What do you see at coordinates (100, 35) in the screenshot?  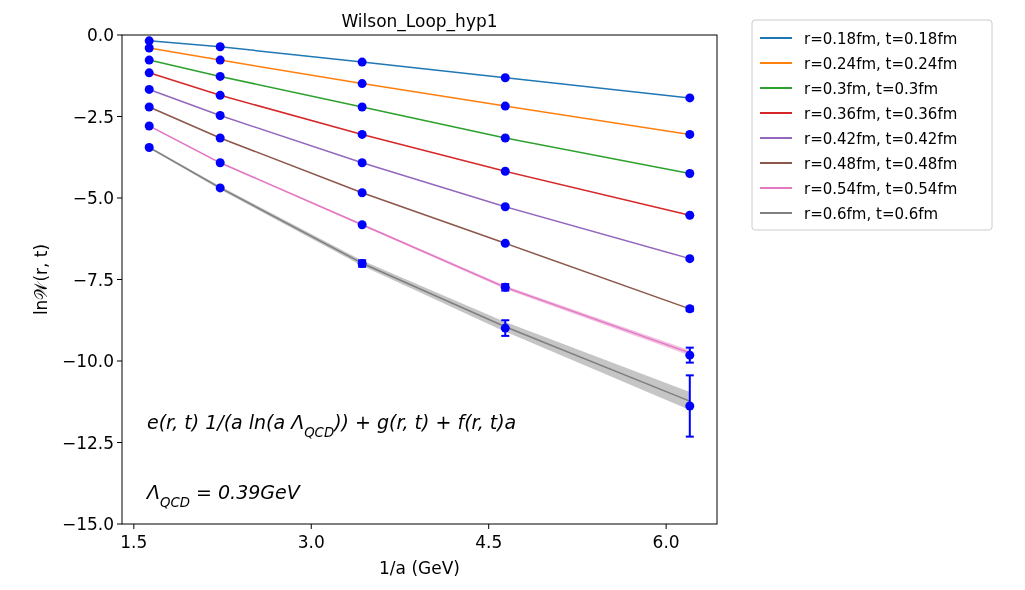 I see `y-tick-label: 0.0` at bounding box center [100, 35].